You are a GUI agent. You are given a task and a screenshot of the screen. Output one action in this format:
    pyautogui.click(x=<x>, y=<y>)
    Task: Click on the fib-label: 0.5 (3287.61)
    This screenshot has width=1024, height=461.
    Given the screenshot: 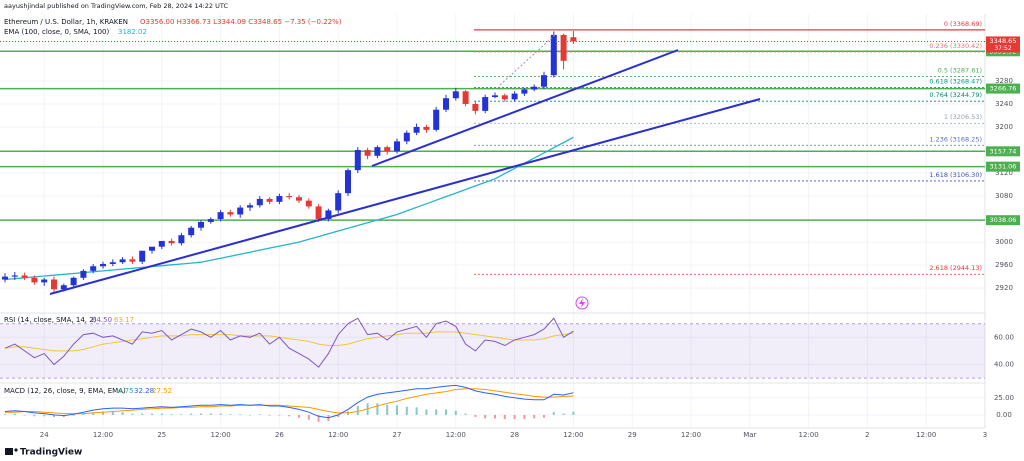 What is the action you would take?
    pyautogui.click(x=960, y=71)
    